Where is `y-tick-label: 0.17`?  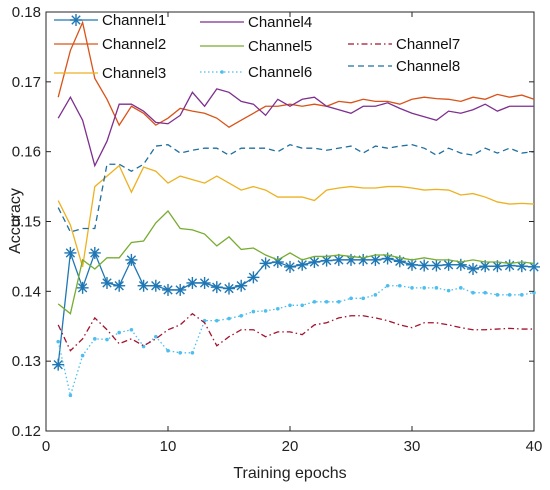 y-tick-label: 0.17 is located at coordinates (26, 82).